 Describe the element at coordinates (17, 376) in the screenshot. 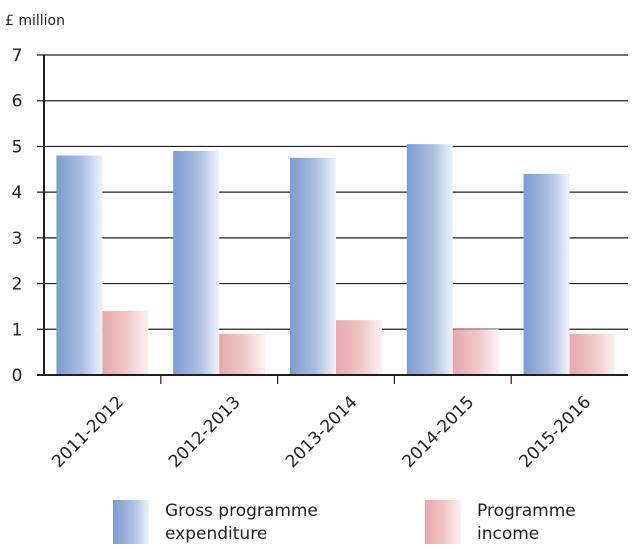

I see `y-tick-label: 0` at that location.